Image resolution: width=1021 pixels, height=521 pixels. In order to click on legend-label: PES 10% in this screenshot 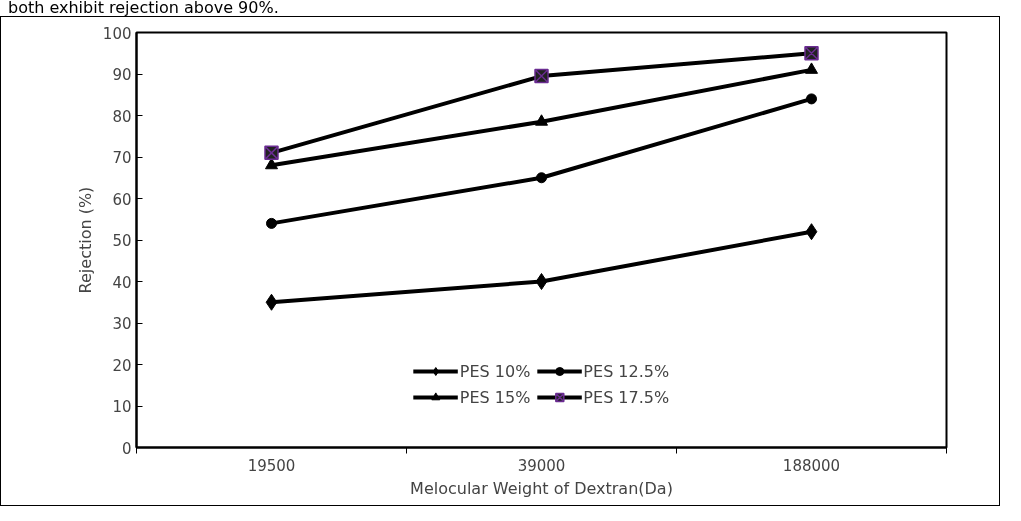, I will do `click(495, 371)`.